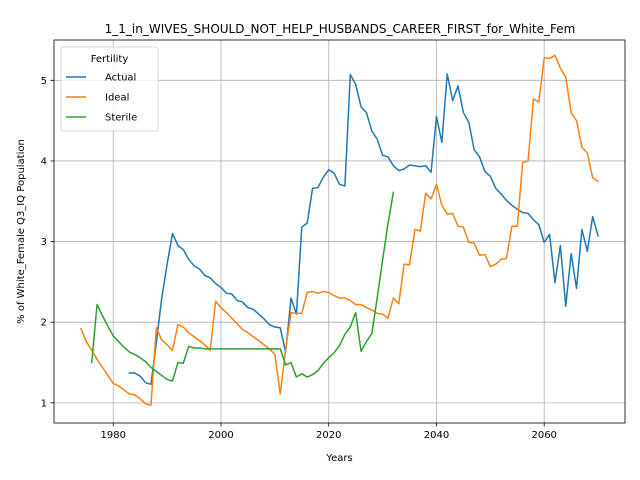 The width and height of the screenshot is (640, 480). I want to click on y-tick-label: 5, so click(44, 81).